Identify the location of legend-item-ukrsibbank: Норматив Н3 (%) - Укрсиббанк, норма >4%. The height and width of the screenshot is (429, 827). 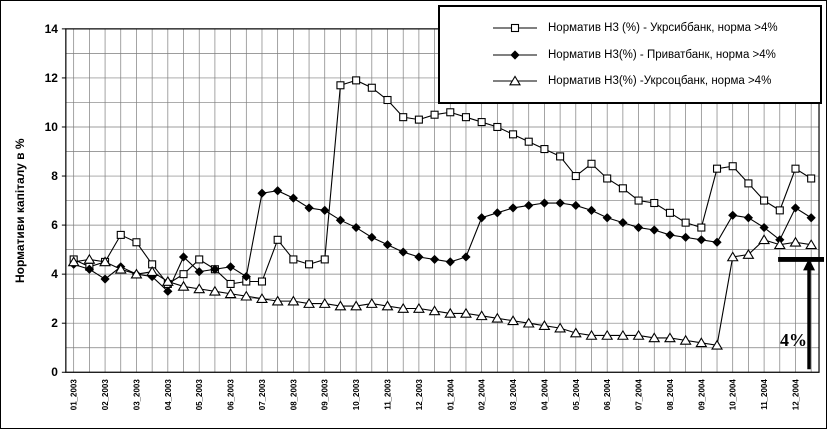
(656, 28).